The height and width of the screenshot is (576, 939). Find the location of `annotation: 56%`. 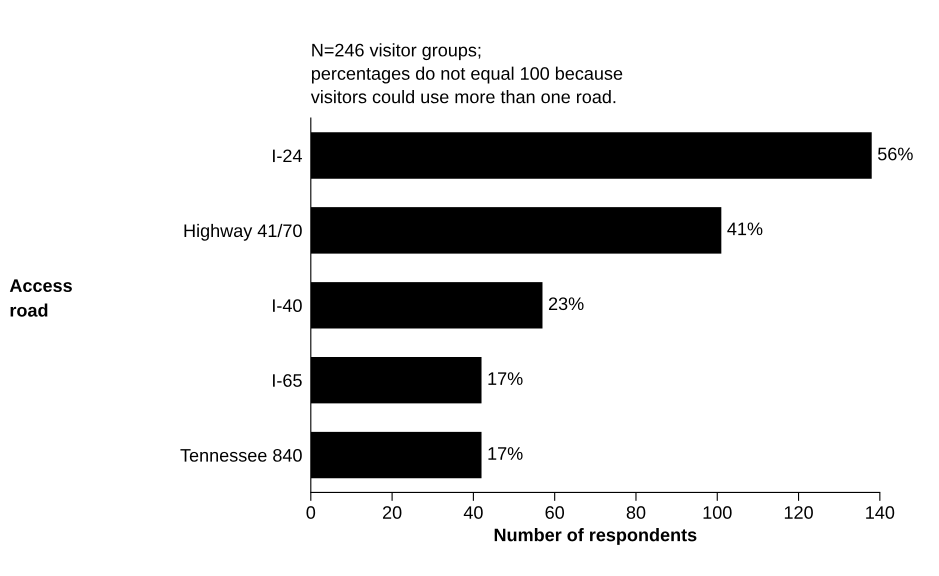

annotation: 56% is located at coordinates (895, 154).